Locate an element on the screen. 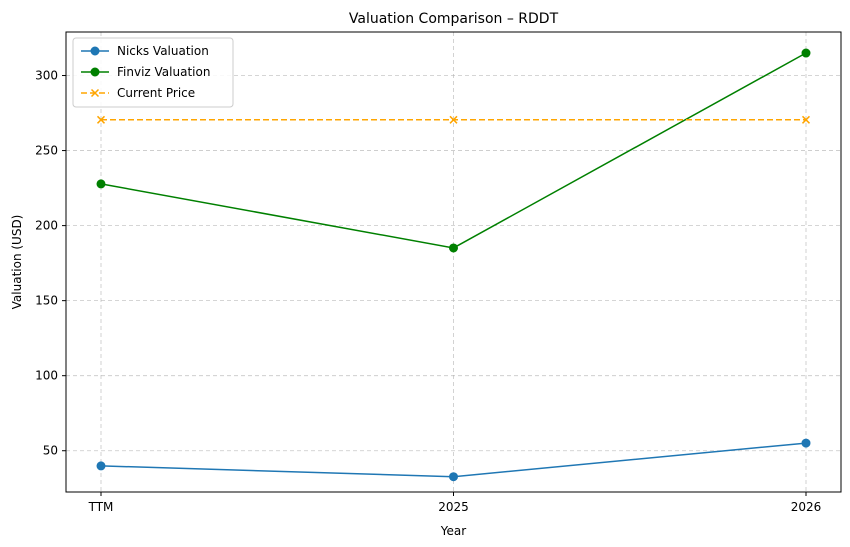 The image size is (850, 547). series-current-price is located at coordinates (453, 119).